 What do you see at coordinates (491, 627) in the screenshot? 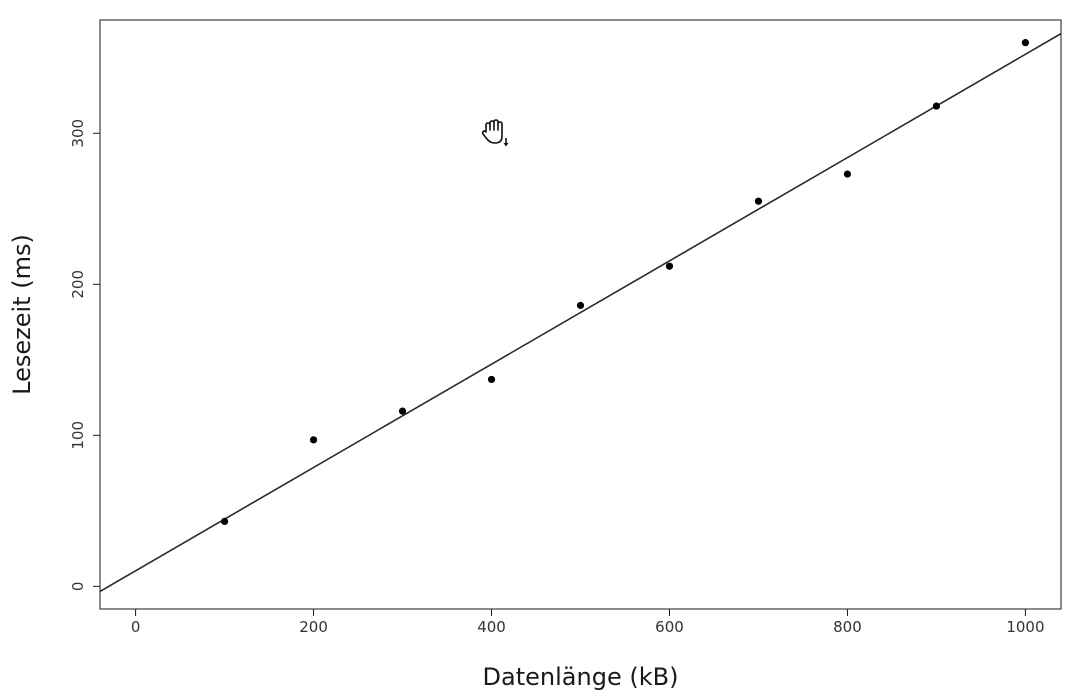
I see `x-tick-label: 400` at bounding box center [491, 627].